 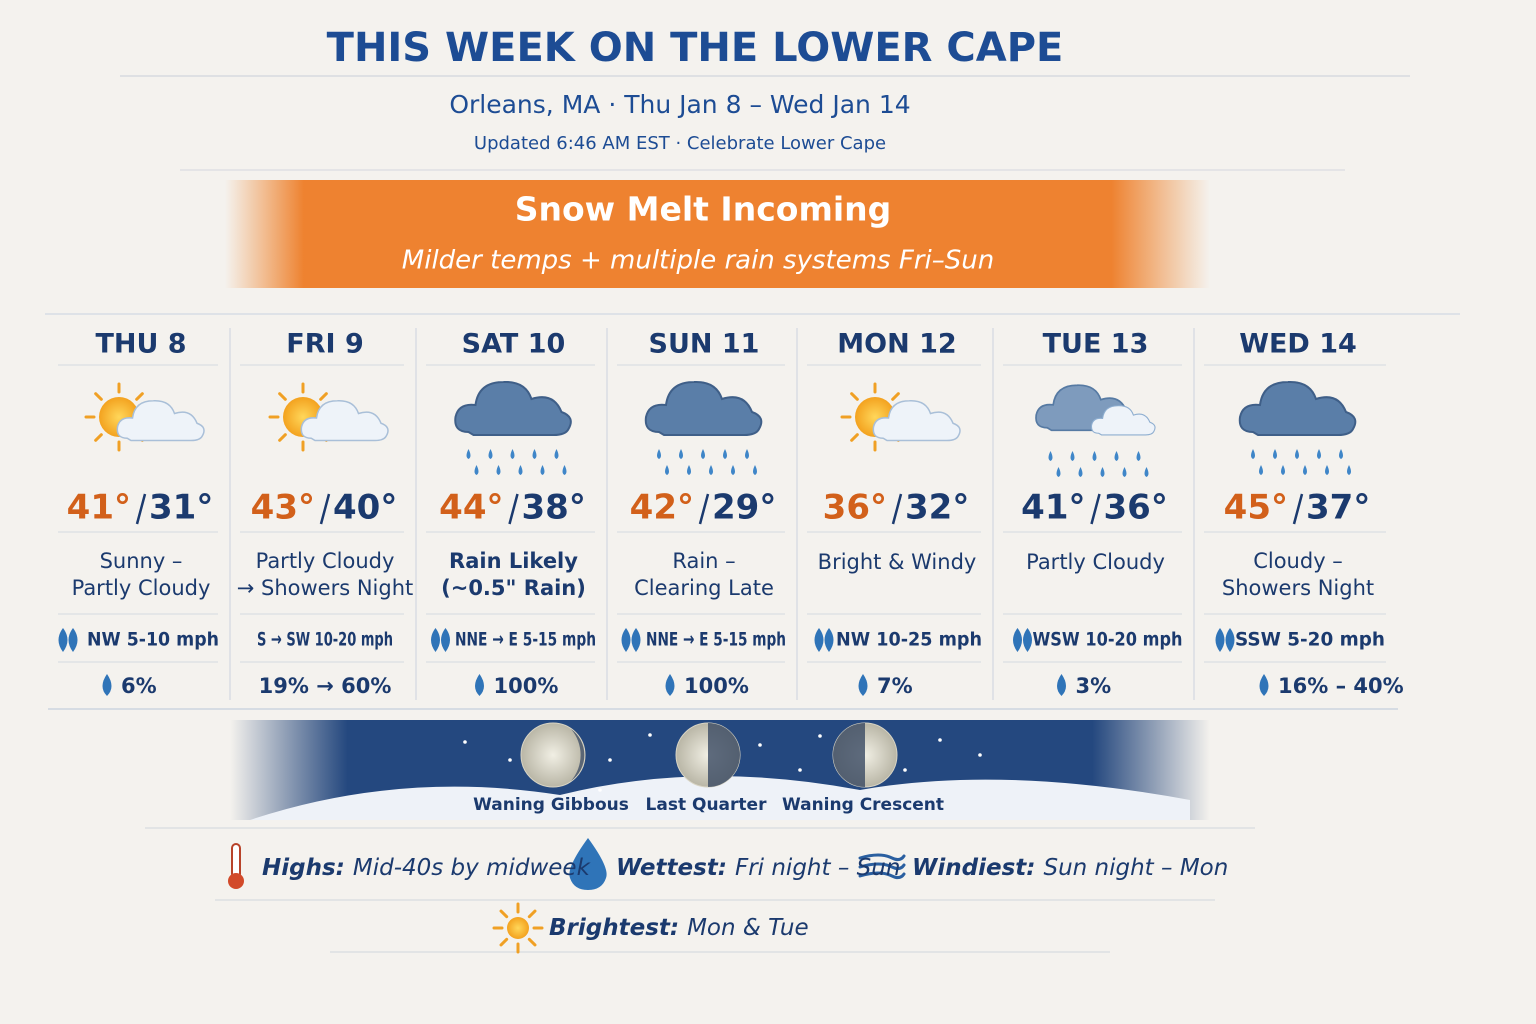 I want to click on condition: (~0.5" Rain), so click(x=513, y=588).